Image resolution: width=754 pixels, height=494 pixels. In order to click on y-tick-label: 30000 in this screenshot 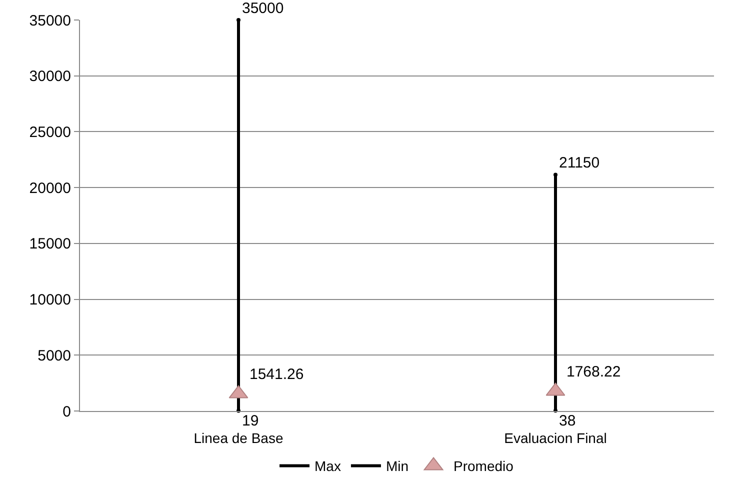, I will do `click(50, 77)`.